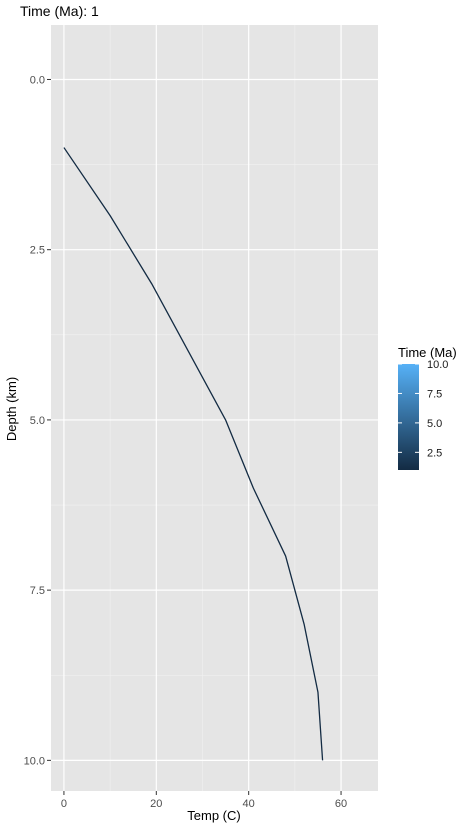 This screenshot has height=829, width=474. I want to click on colorbar-label: 7.5, so click(434, 394).